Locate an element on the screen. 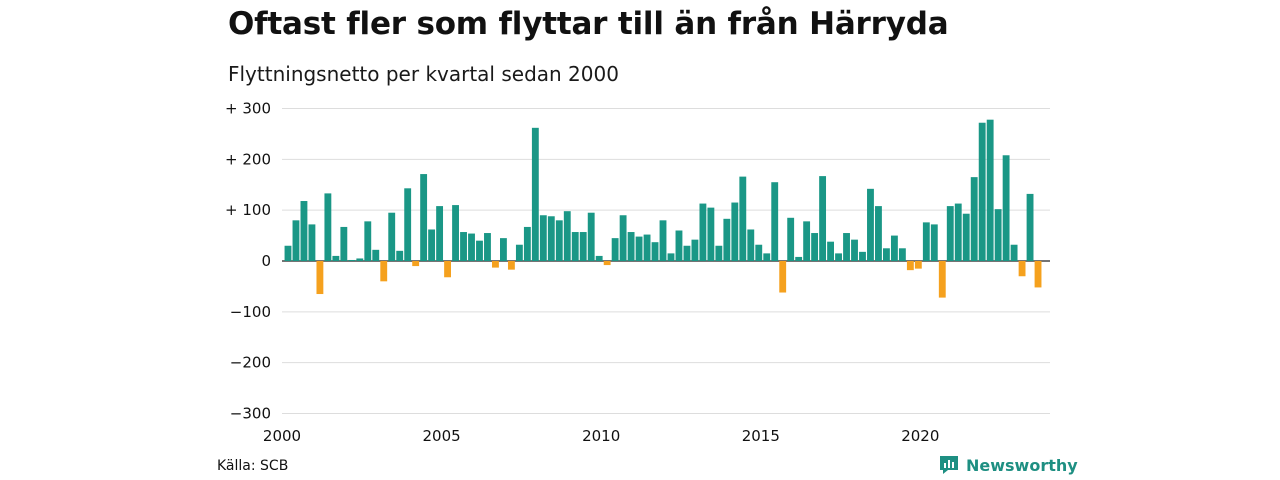 The height and width of the screenshot is (480, 1280). bar-2018K4 is located at coordinates (886, 254).